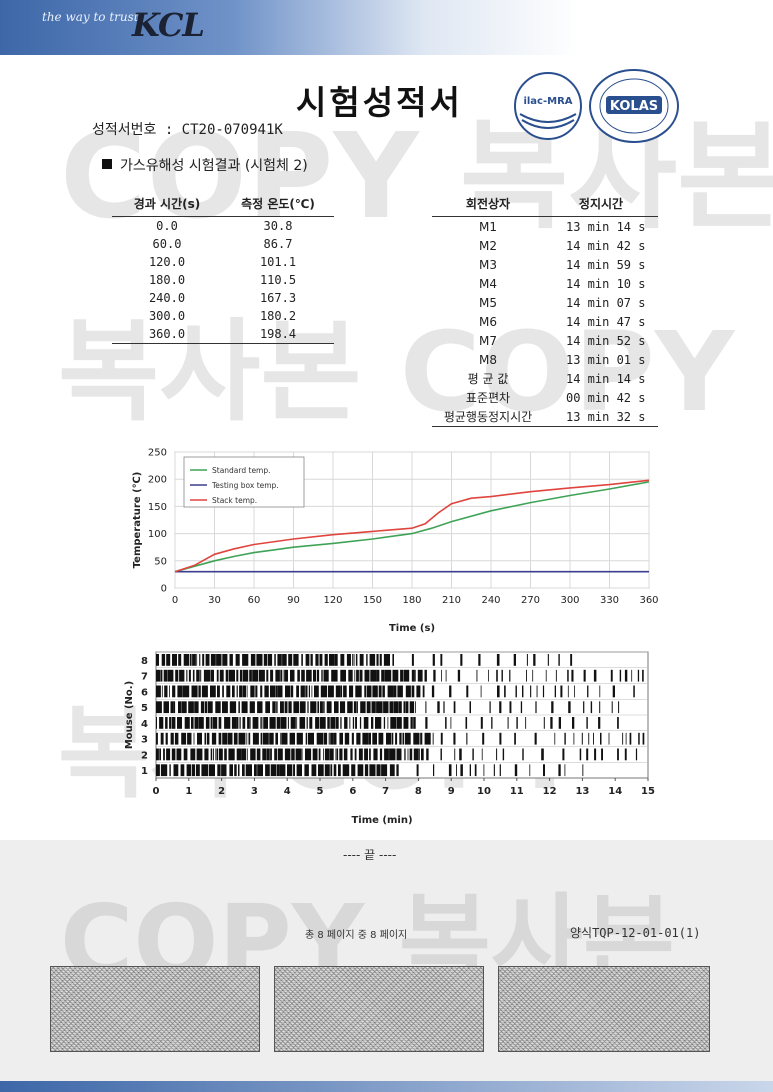 The height and width of the screenshot is (1092, 773). What do you see at coordinates (545, 378) in the screenshot?
I see `table-row: 평 균 값 14 min 14 s` at bounding box center [545, 378].